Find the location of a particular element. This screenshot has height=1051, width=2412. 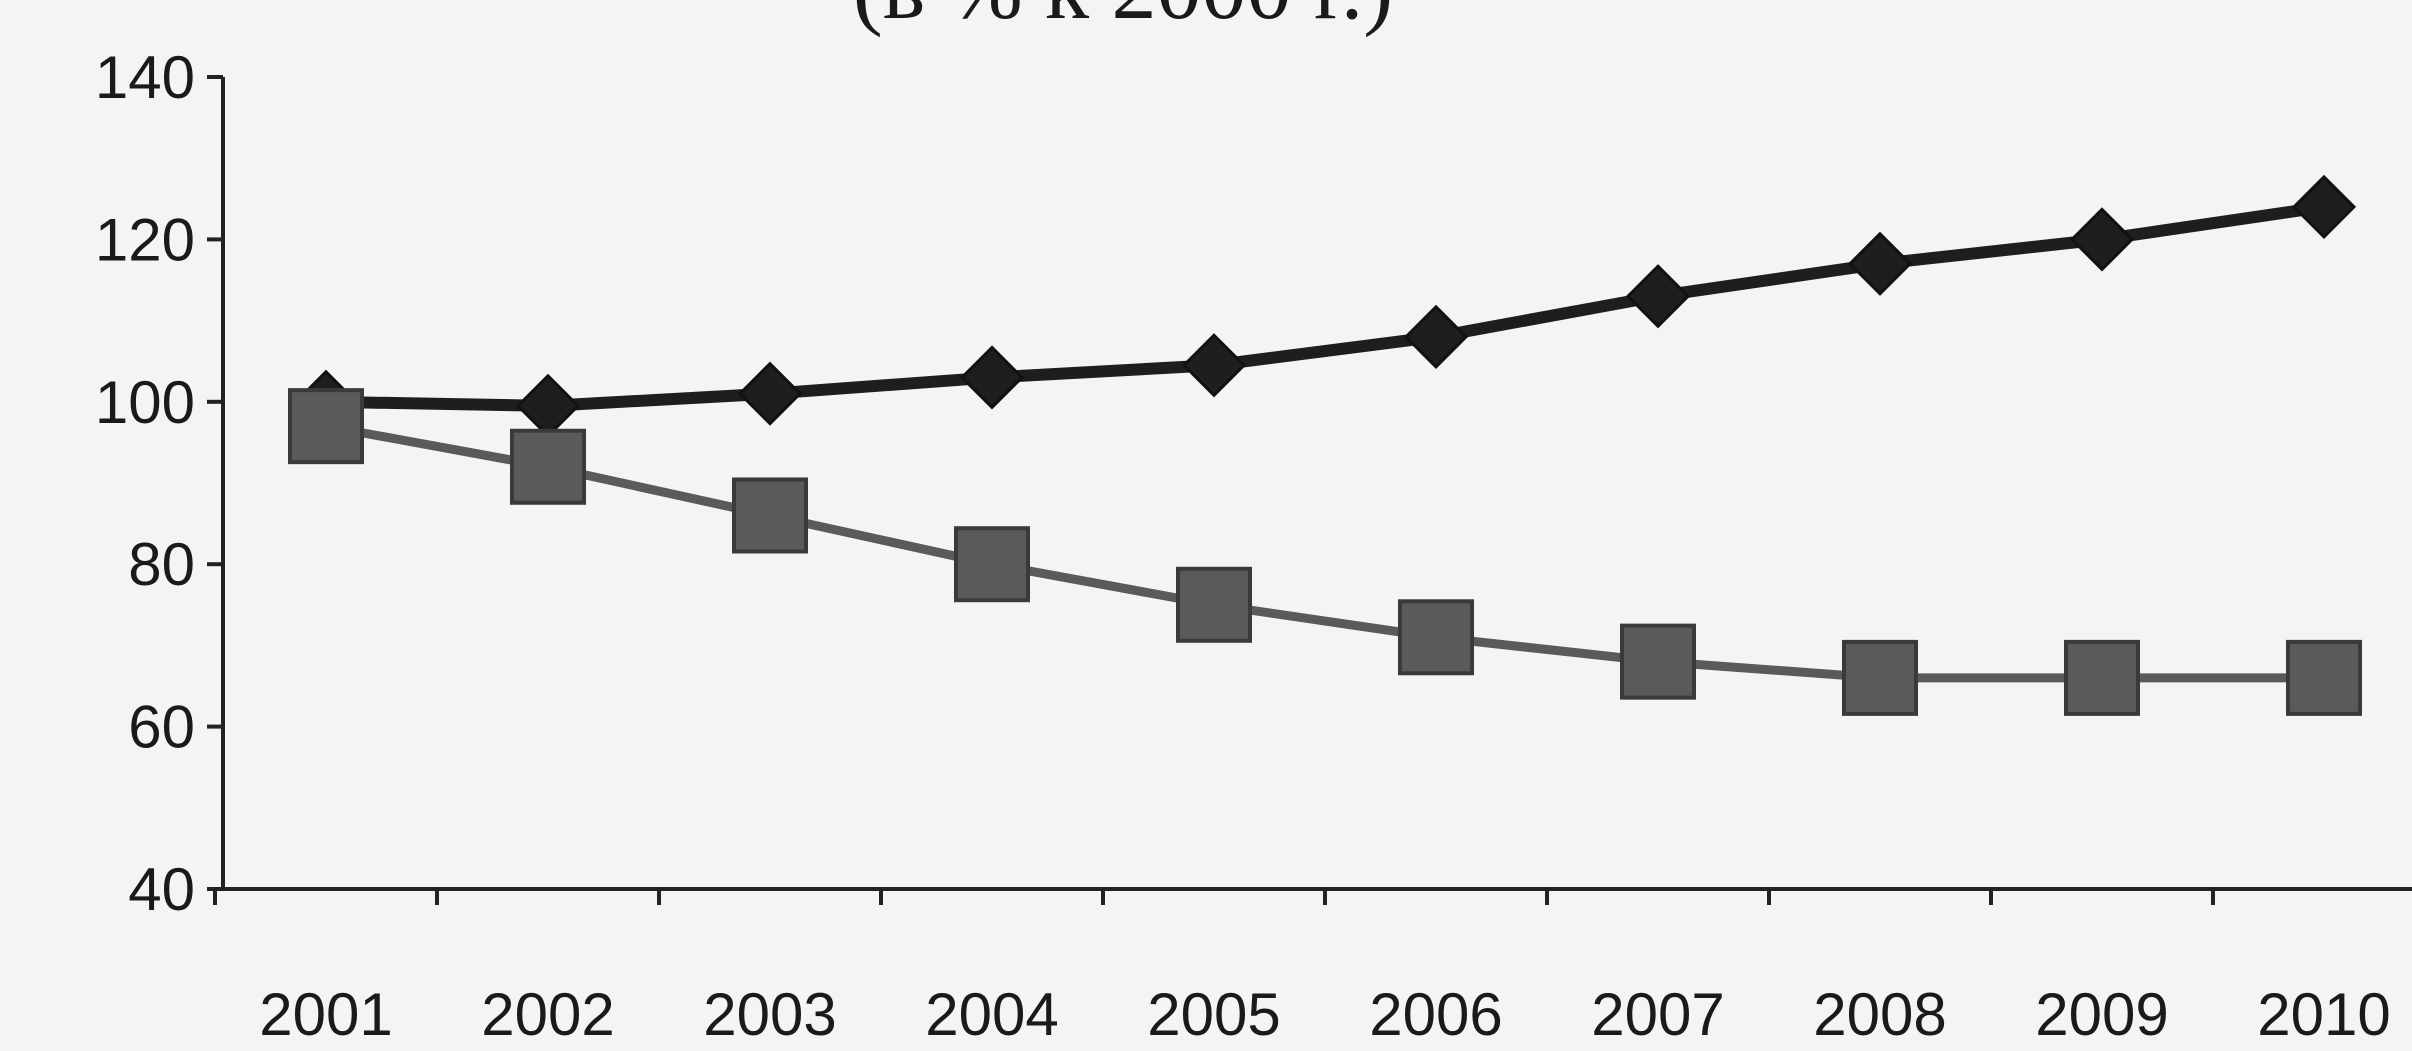

x-tick-label: 2010 is located at coordinates (2323, 1014).